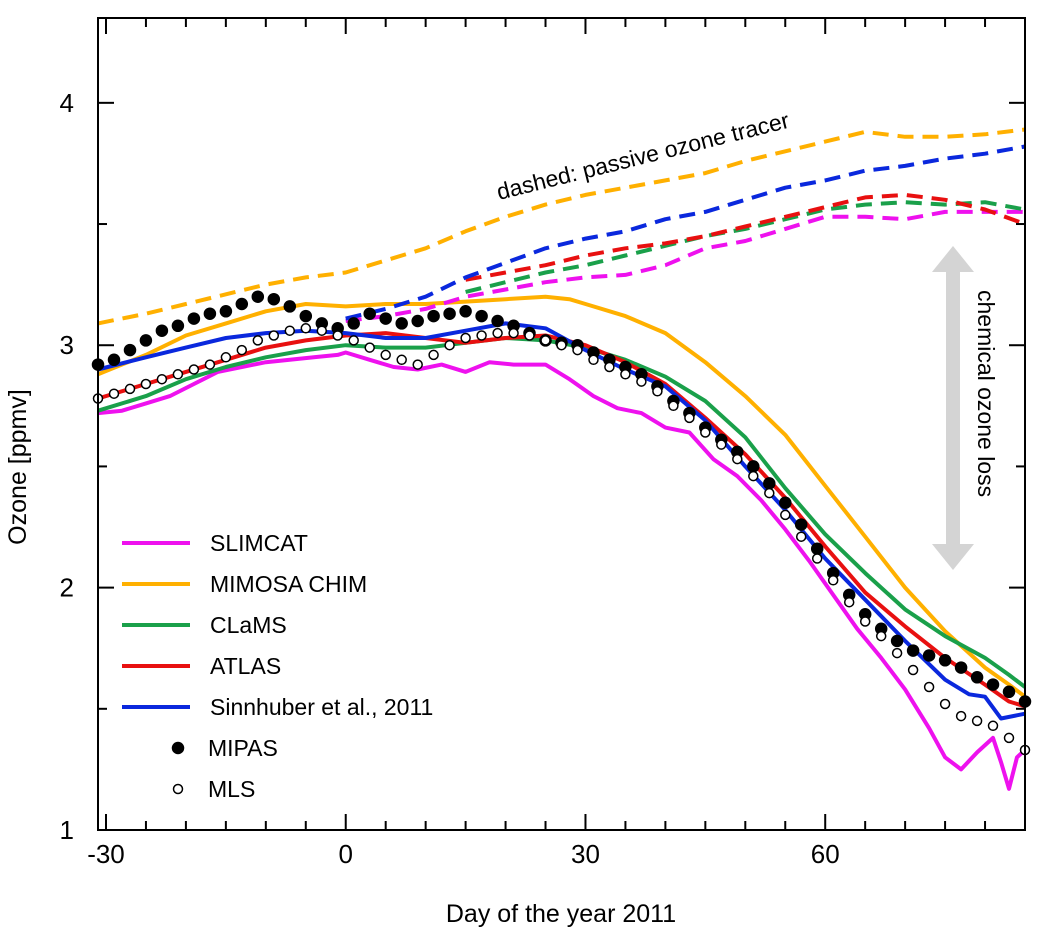 The image size is (1057, 938). I want to click on legend-item-slimcat: SLIMCAT, so click(215, 543).